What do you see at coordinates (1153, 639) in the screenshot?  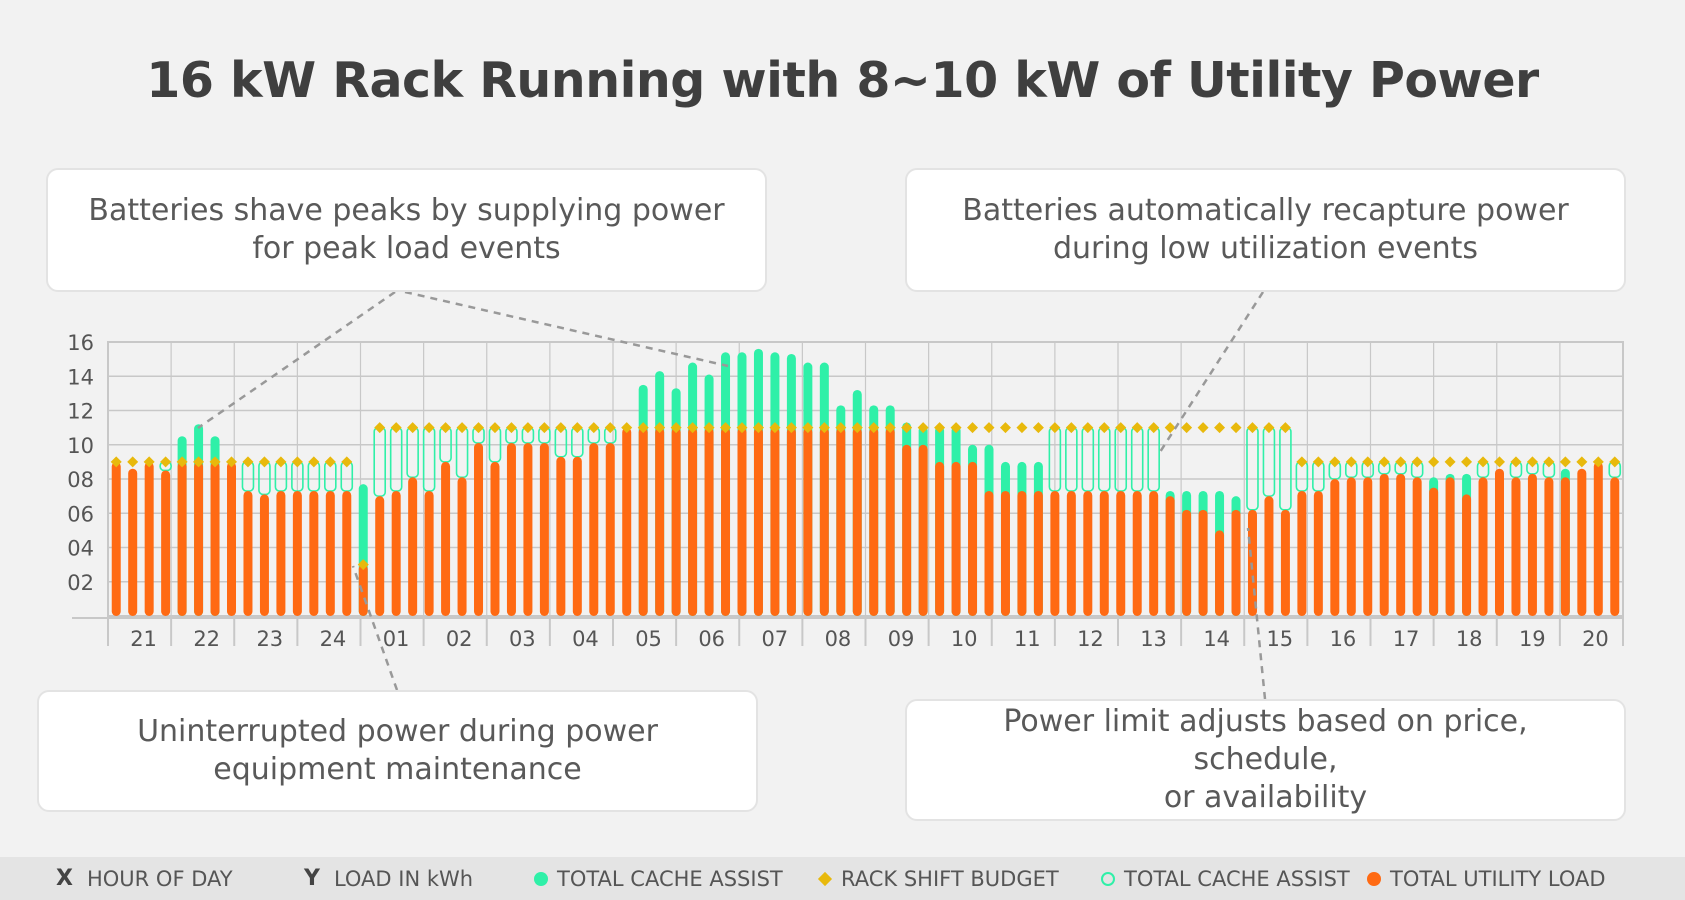 I see `x-tick-label: 13` at bounding box center [1153, 639].